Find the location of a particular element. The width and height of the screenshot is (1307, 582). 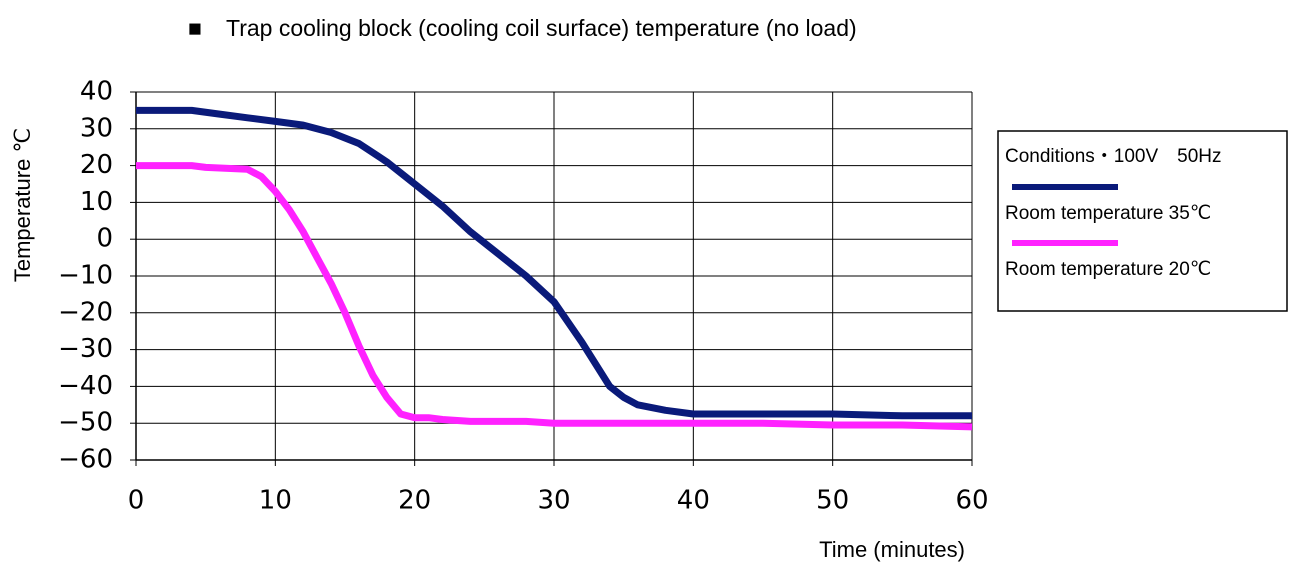

y-tick-label: −50 is located at coordinates (85, 423).